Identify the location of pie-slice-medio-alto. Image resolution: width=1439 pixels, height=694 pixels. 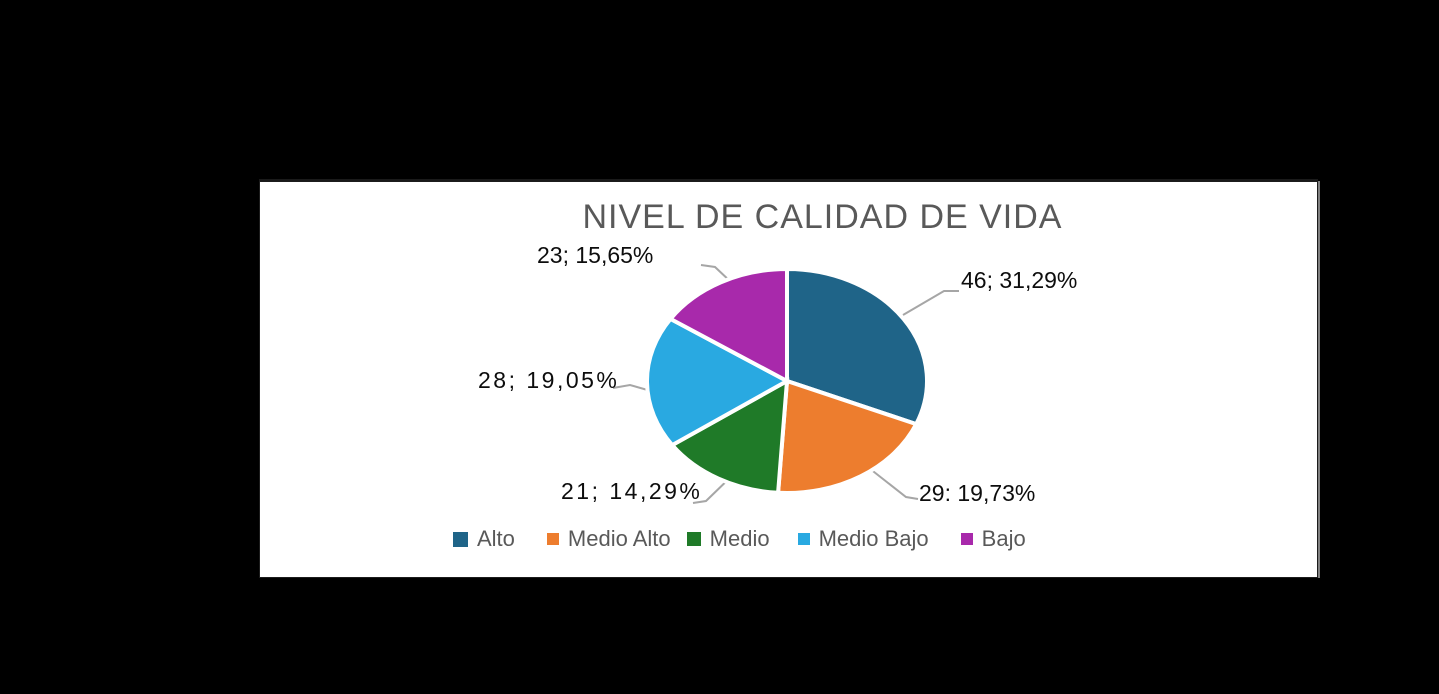
(847, 436).